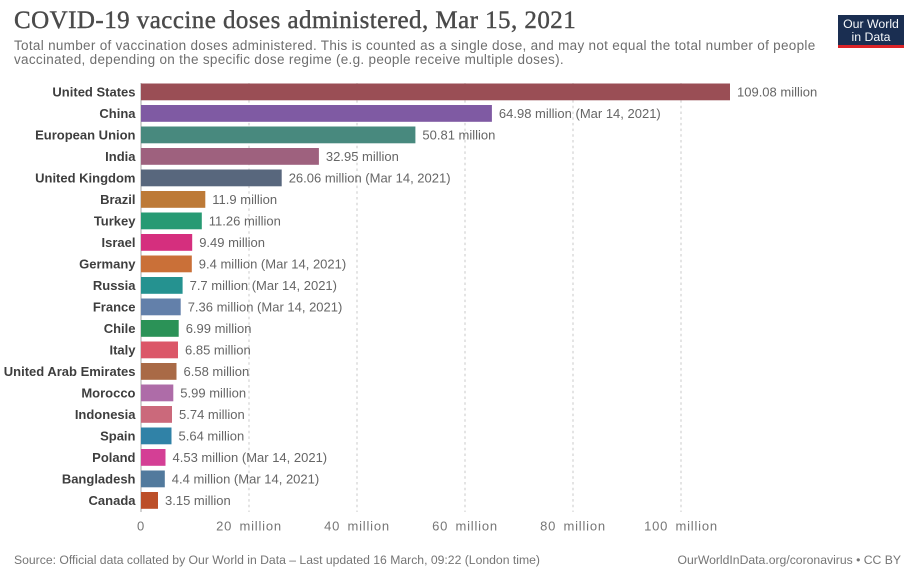  Describe the element at coordinates (113, 500) in the screenshot. I see `svg-text: Canada` at that location.